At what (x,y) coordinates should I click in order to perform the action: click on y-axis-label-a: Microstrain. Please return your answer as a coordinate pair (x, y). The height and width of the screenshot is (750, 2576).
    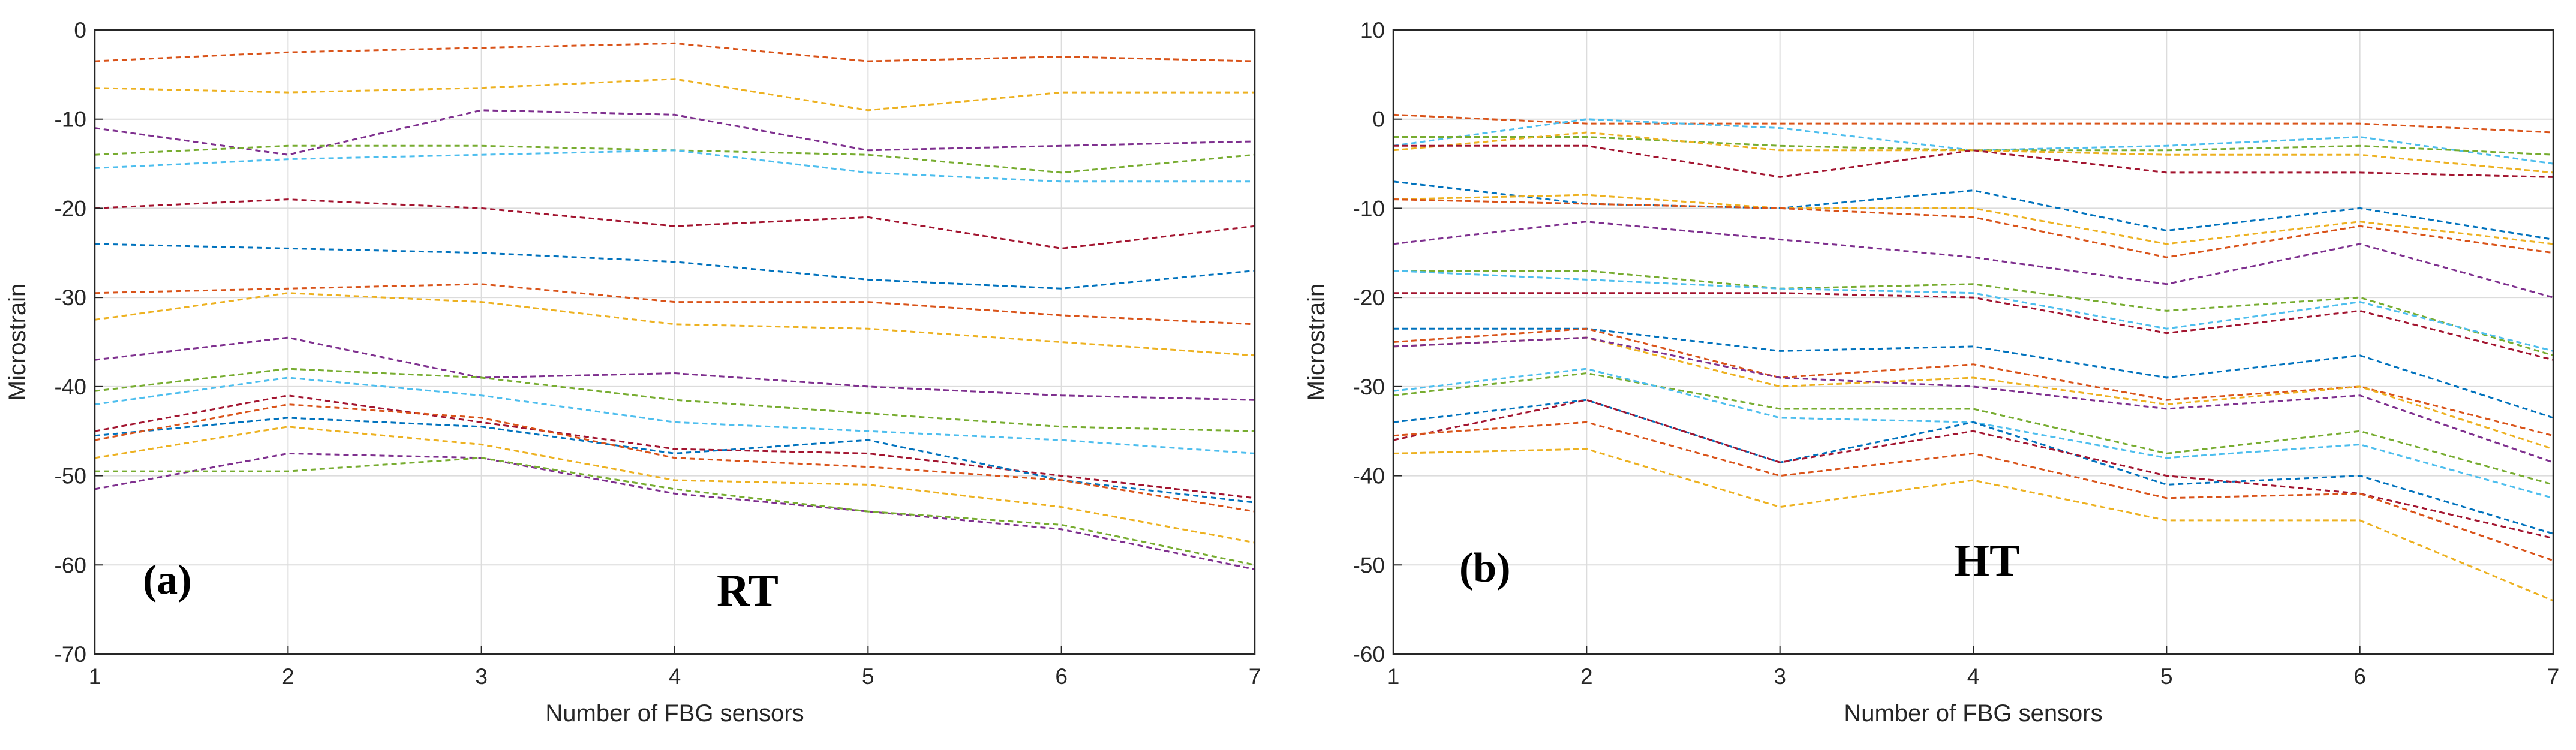
    Looking at the image, I should click on (18, 342).